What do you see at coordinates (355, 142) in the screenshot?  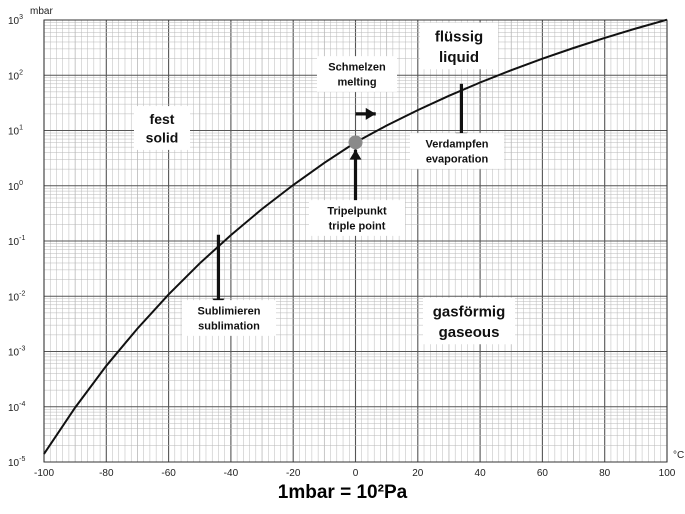 I see `triple-point-marker` at bounding box center [355, 142].